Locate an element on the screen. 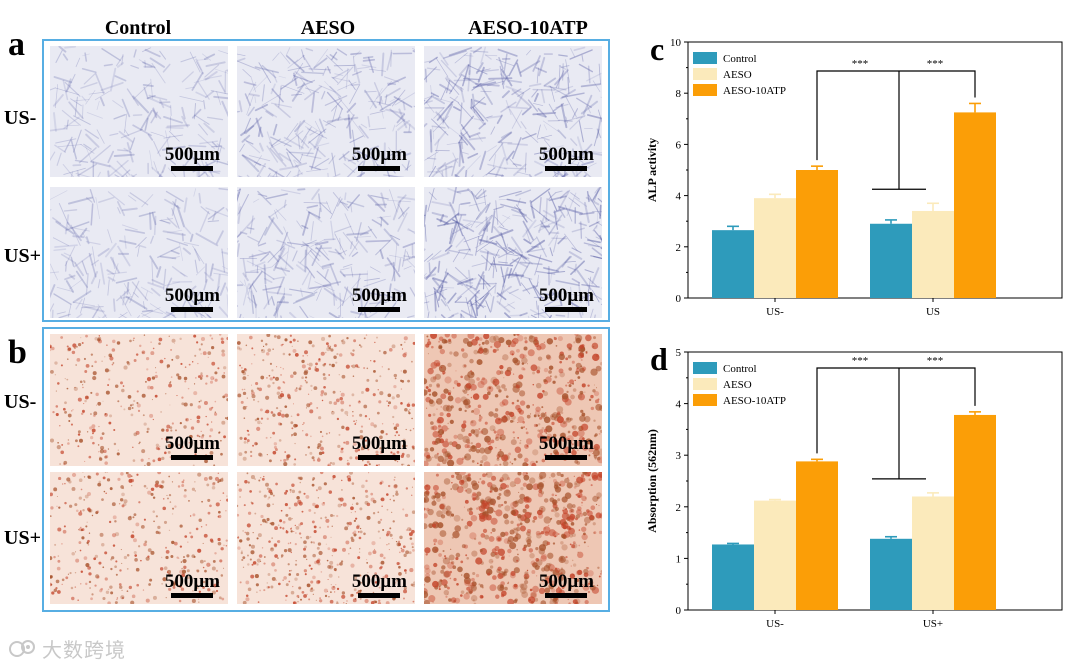 The width and height of the screenshot is (1080, 669). panel-b-row-label-us-plus: US+ is located at coordinates (22, 538).